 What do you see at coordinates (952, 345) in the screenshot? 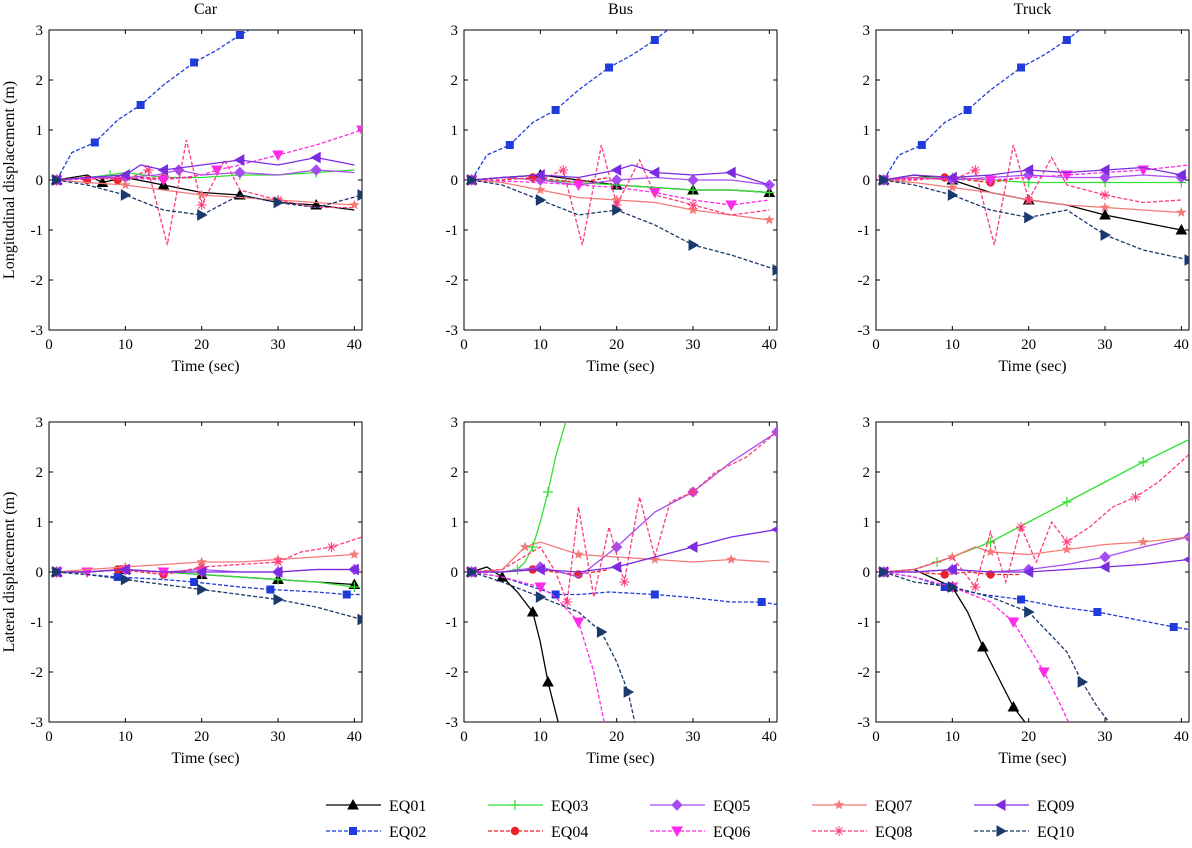
I see `x-tick-label: 10` at bounding box center [952, 345].